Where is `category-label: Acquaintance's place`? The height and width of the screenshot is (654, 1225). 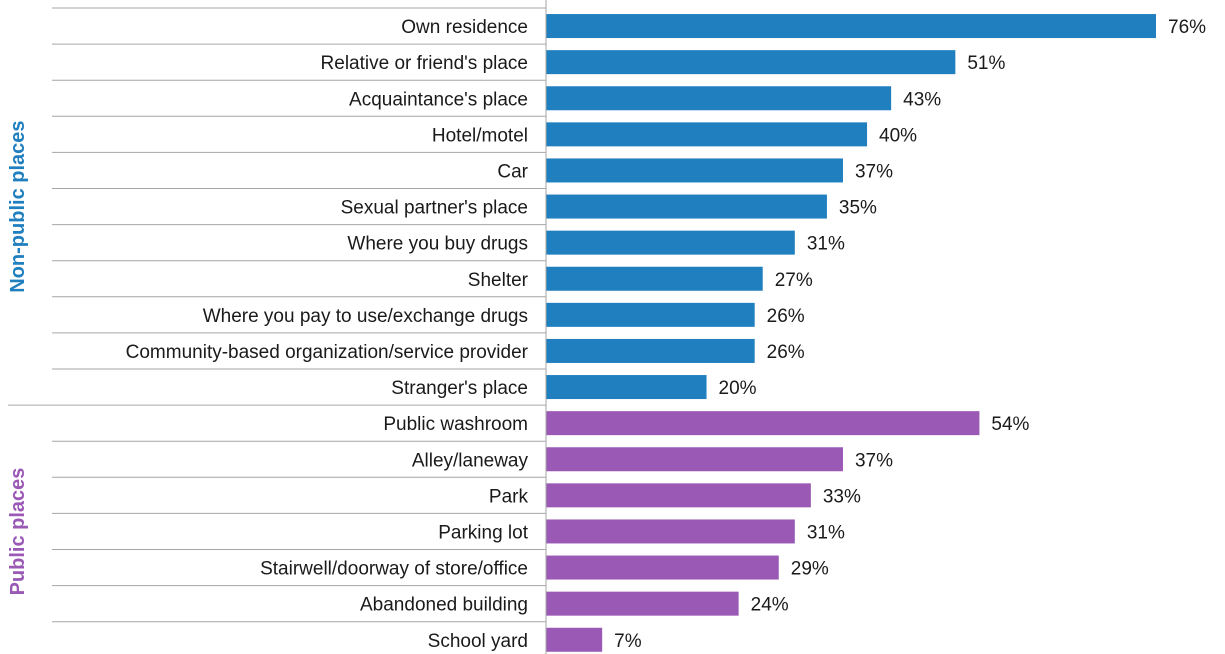
category-label: Acquaintance's place is located at coordinates (438, 99).